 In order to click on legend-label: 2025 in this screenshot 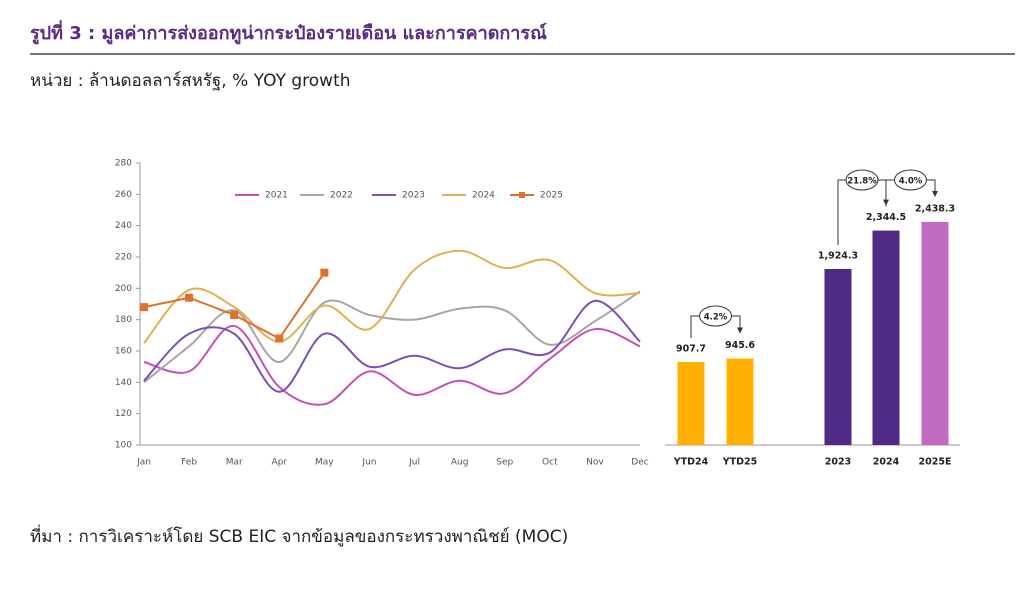, I will do `click(551, 196)`.